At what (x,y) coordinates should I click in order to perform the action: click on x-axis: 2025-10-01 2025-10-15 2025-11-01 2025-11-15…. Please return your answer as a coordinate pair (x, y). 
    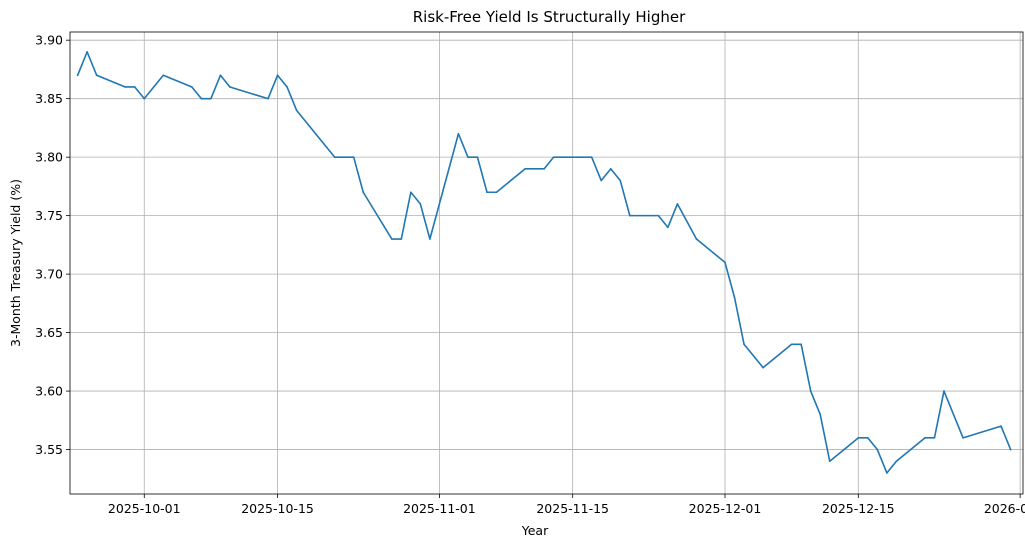
    Looking at the image, I should click on (566, 505).